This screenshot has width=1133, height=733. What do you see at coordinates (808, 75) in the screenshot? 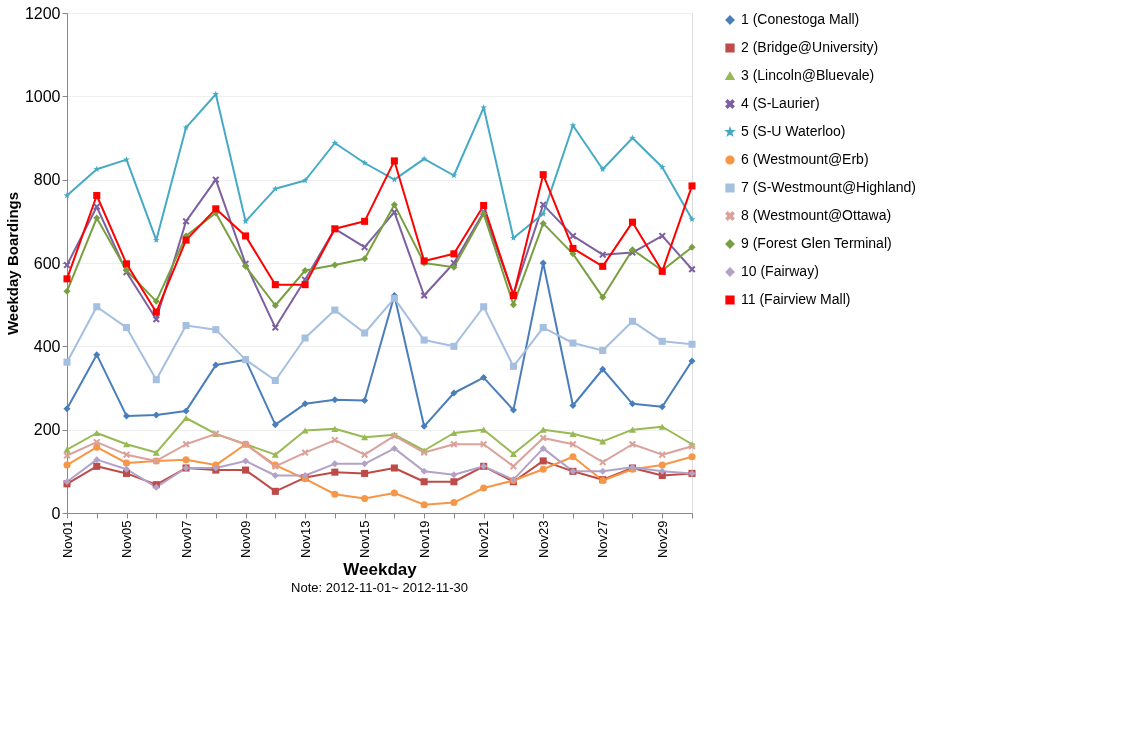
I see `legend-label: 3 (Lincoln@Bluevale)` at bounding box center [808, 75].